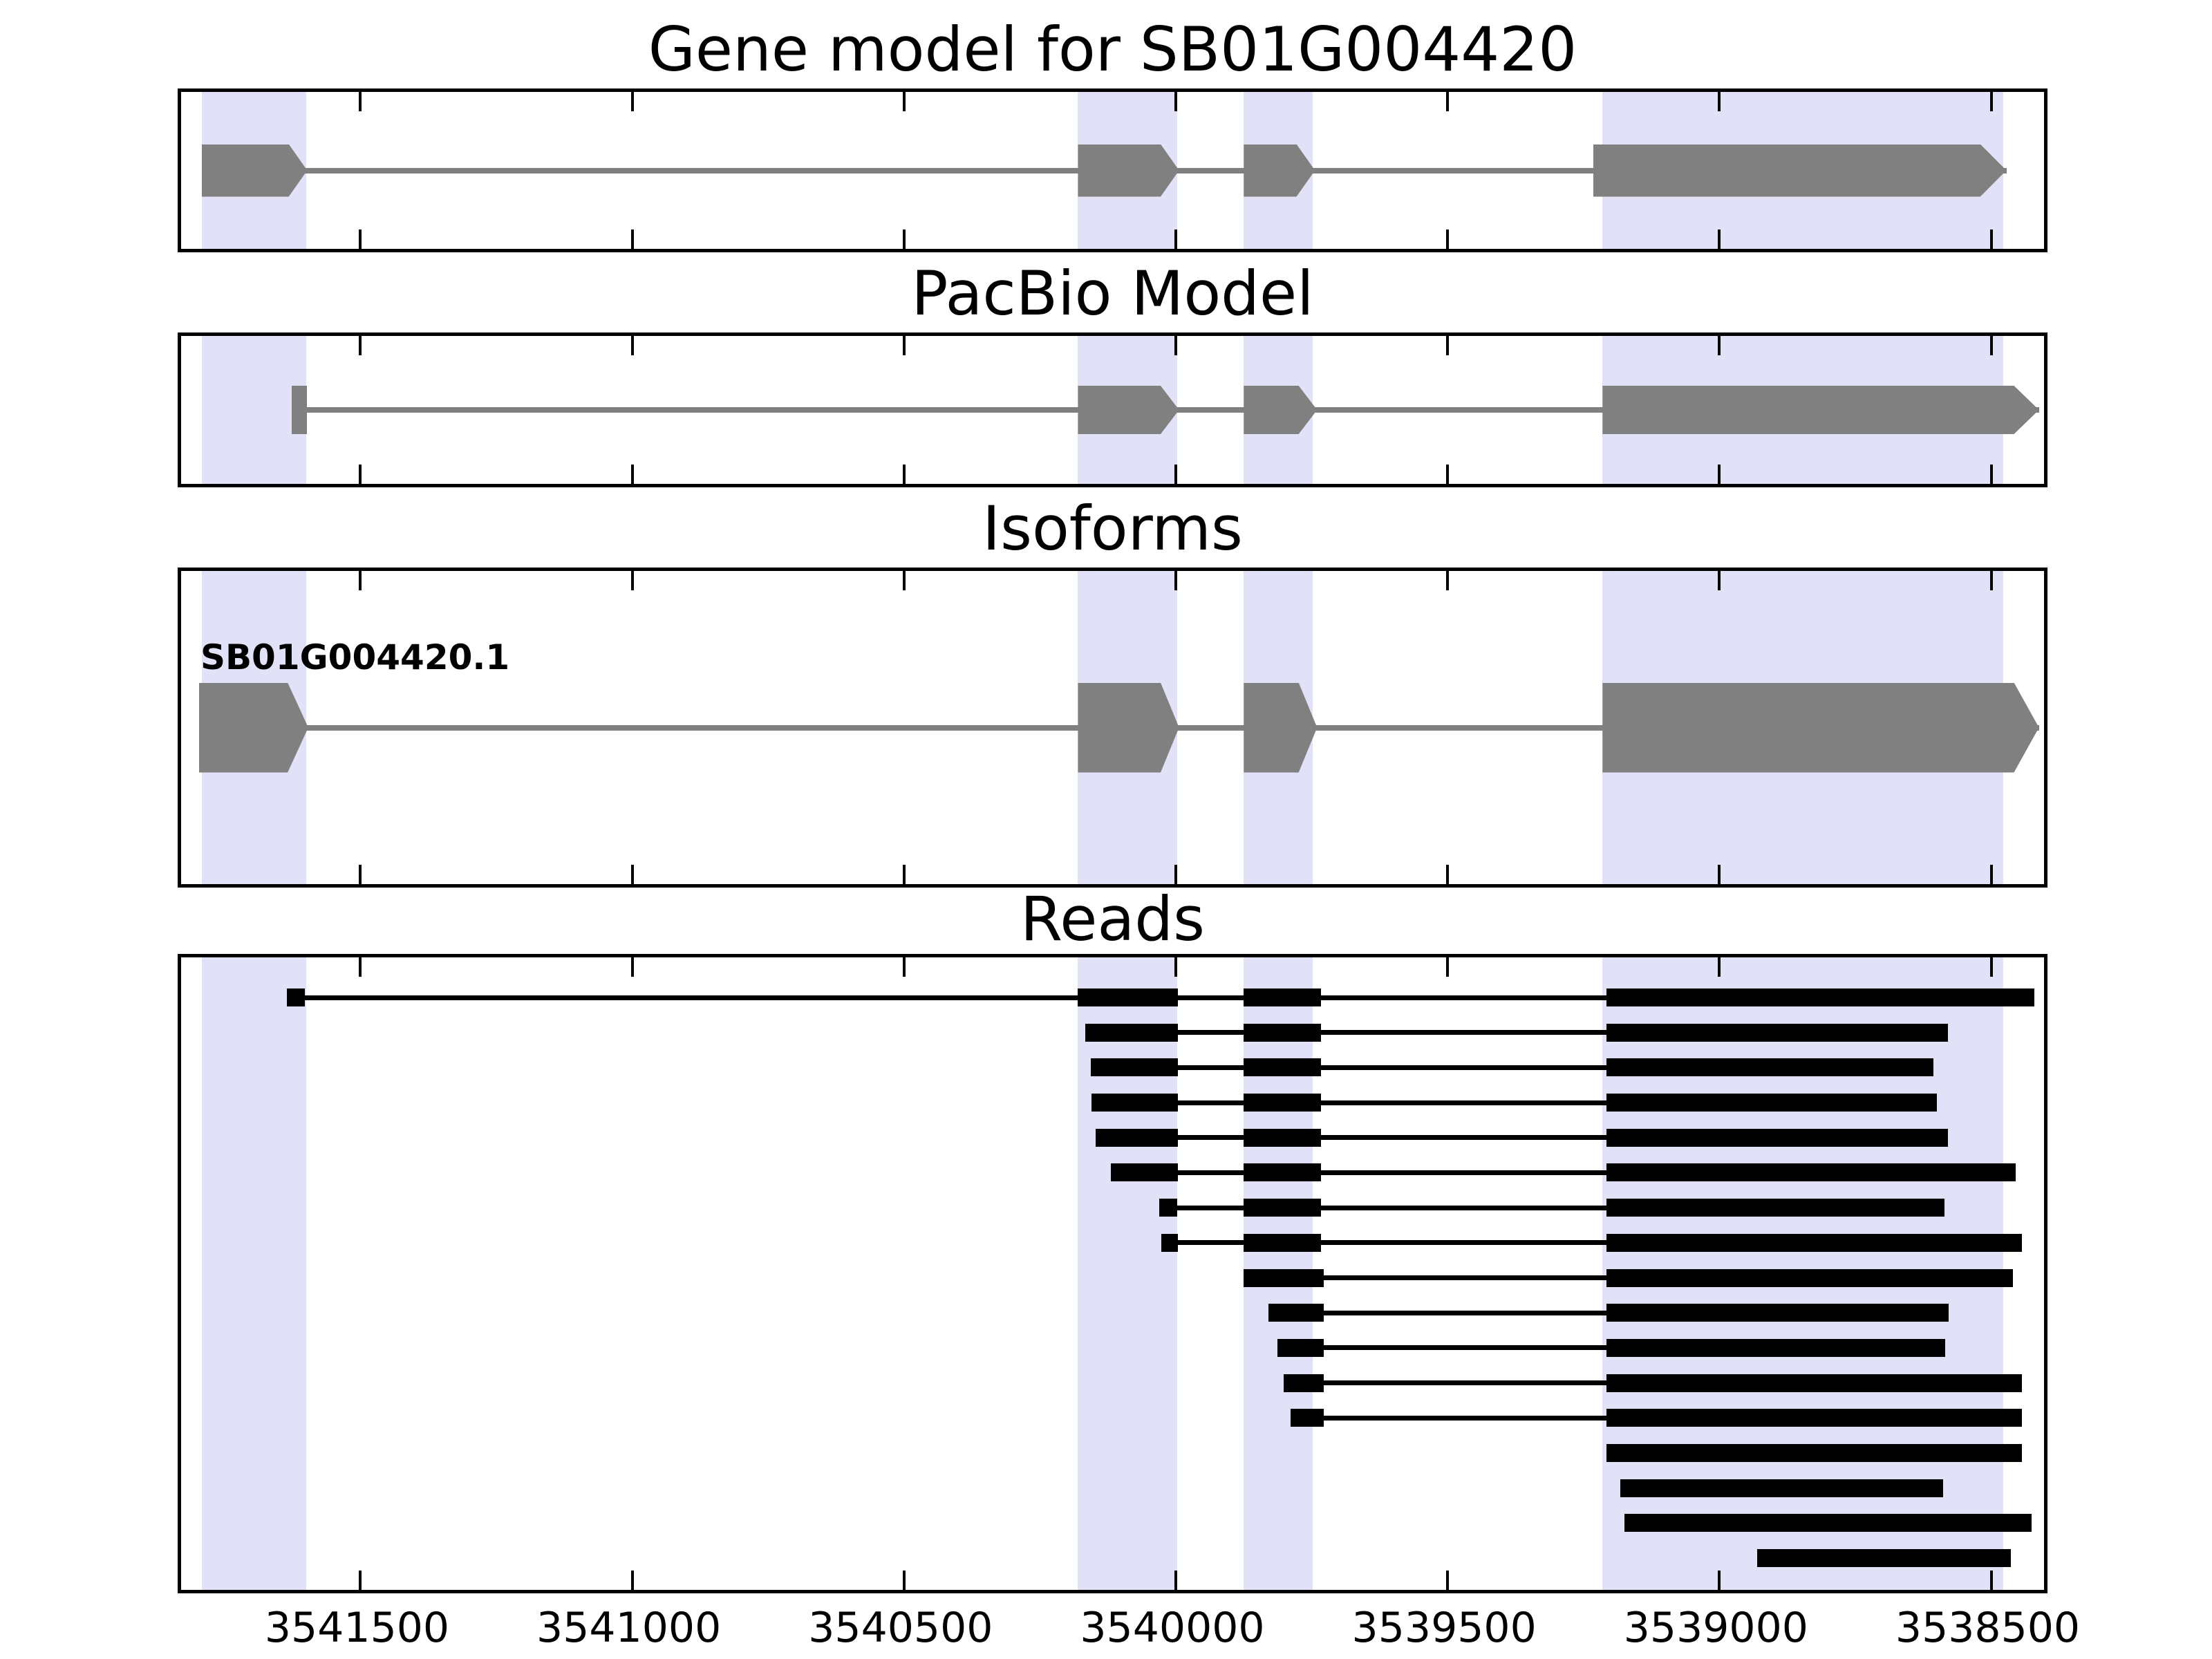  What do you see at coordinates (1112, 528) in the screenshot?
I see `isoforms-title: Isoforms` at bounding box center [1112, 528].